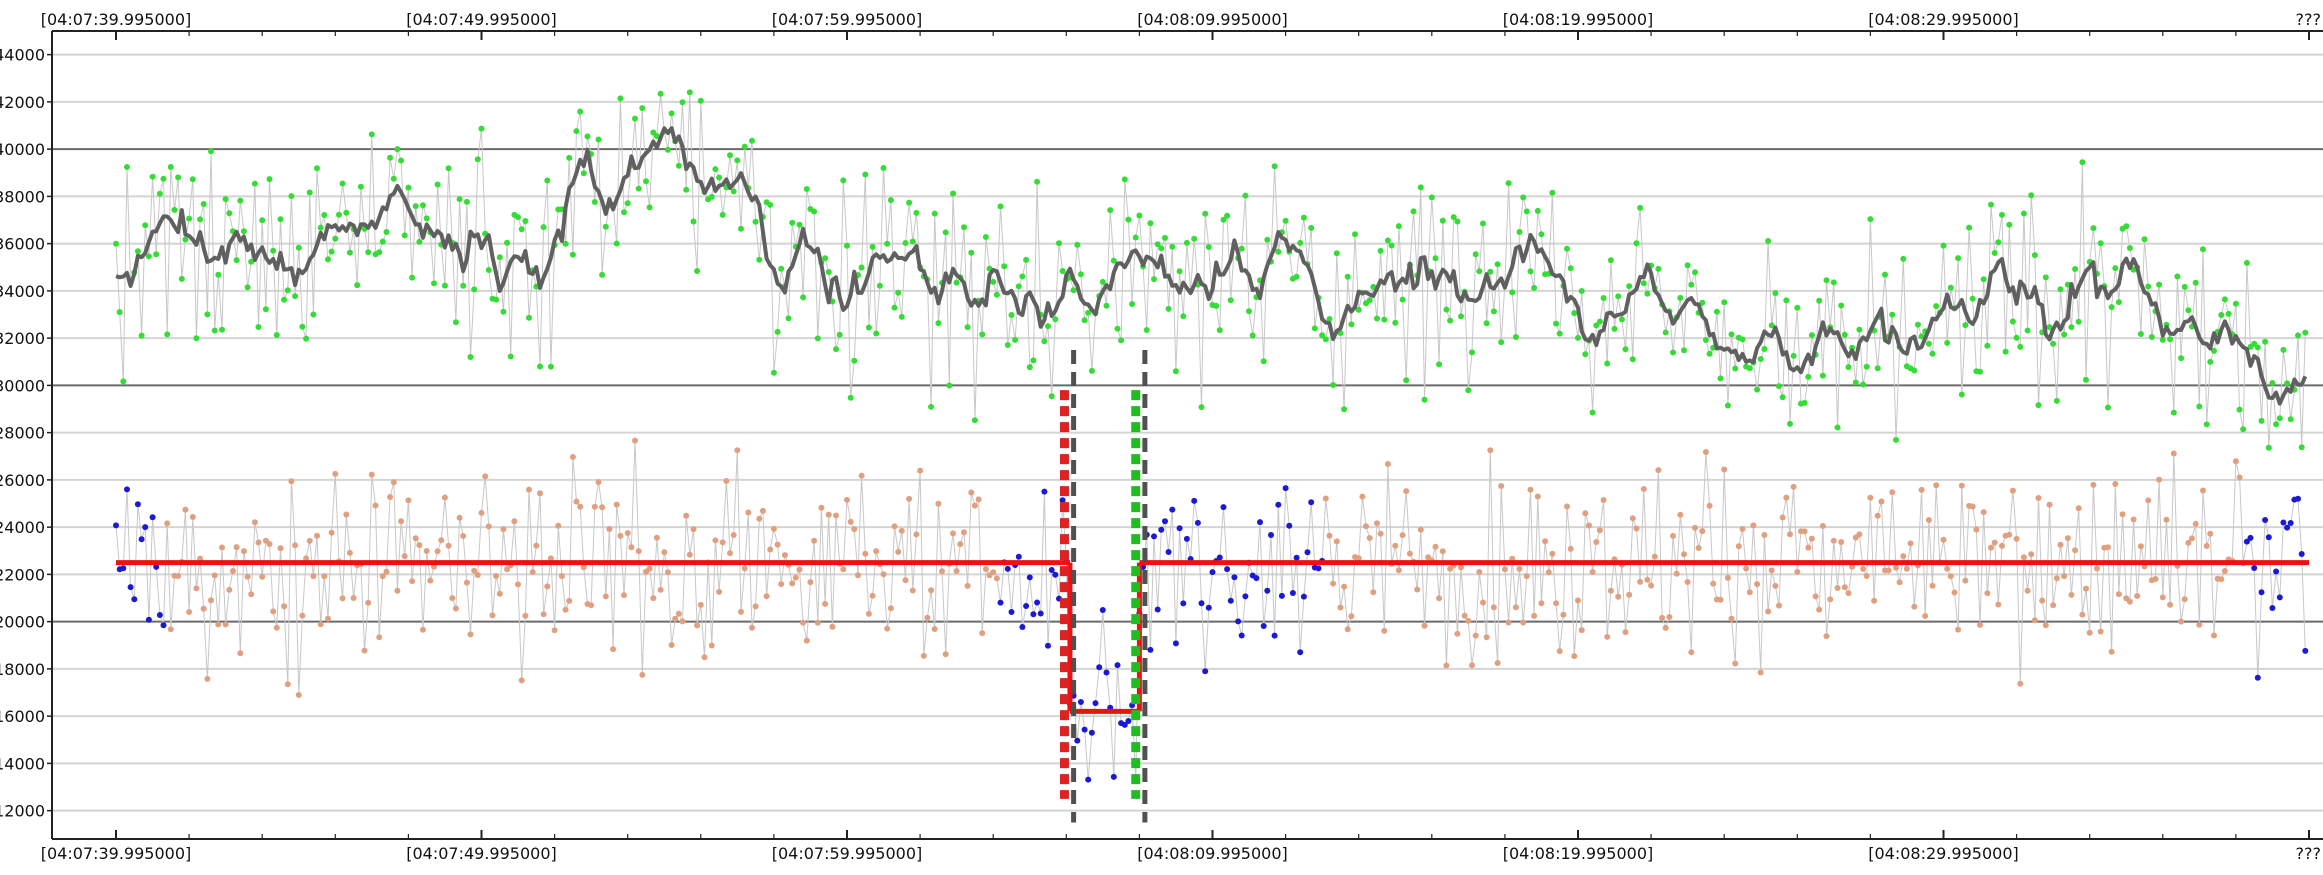 This screenshot has height=875, width=2323. I want to click on y-tick-label: 44000, so click(22, 55).